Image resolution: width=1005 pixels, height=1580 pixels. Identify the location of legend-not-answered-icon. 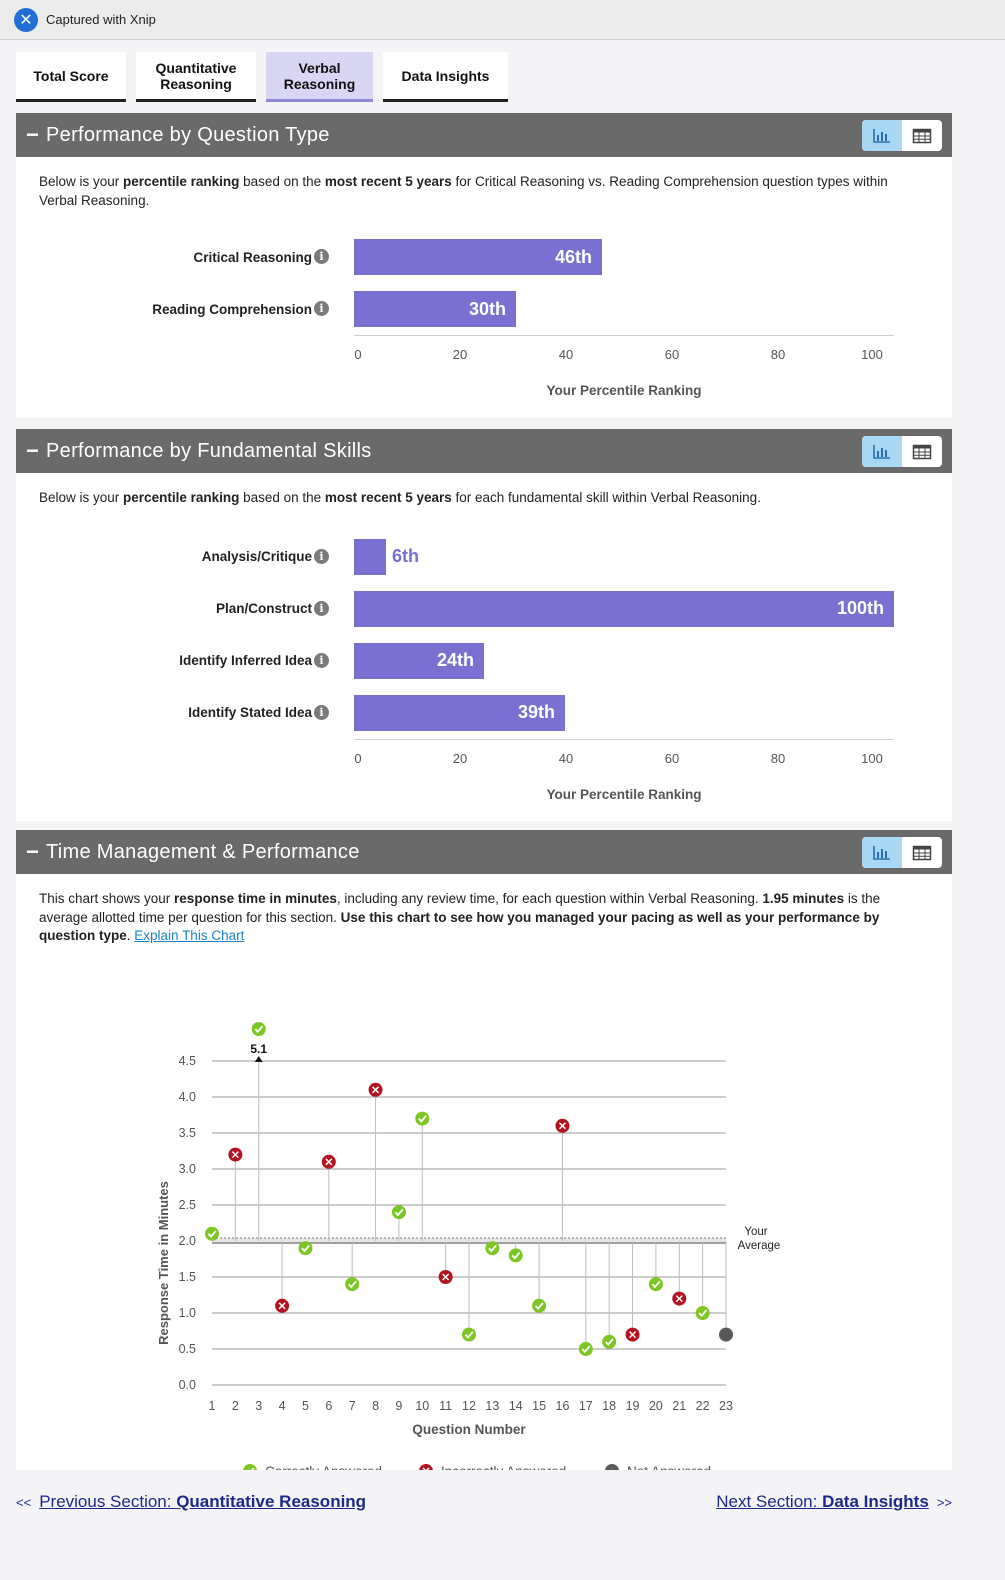
(612, 1467).